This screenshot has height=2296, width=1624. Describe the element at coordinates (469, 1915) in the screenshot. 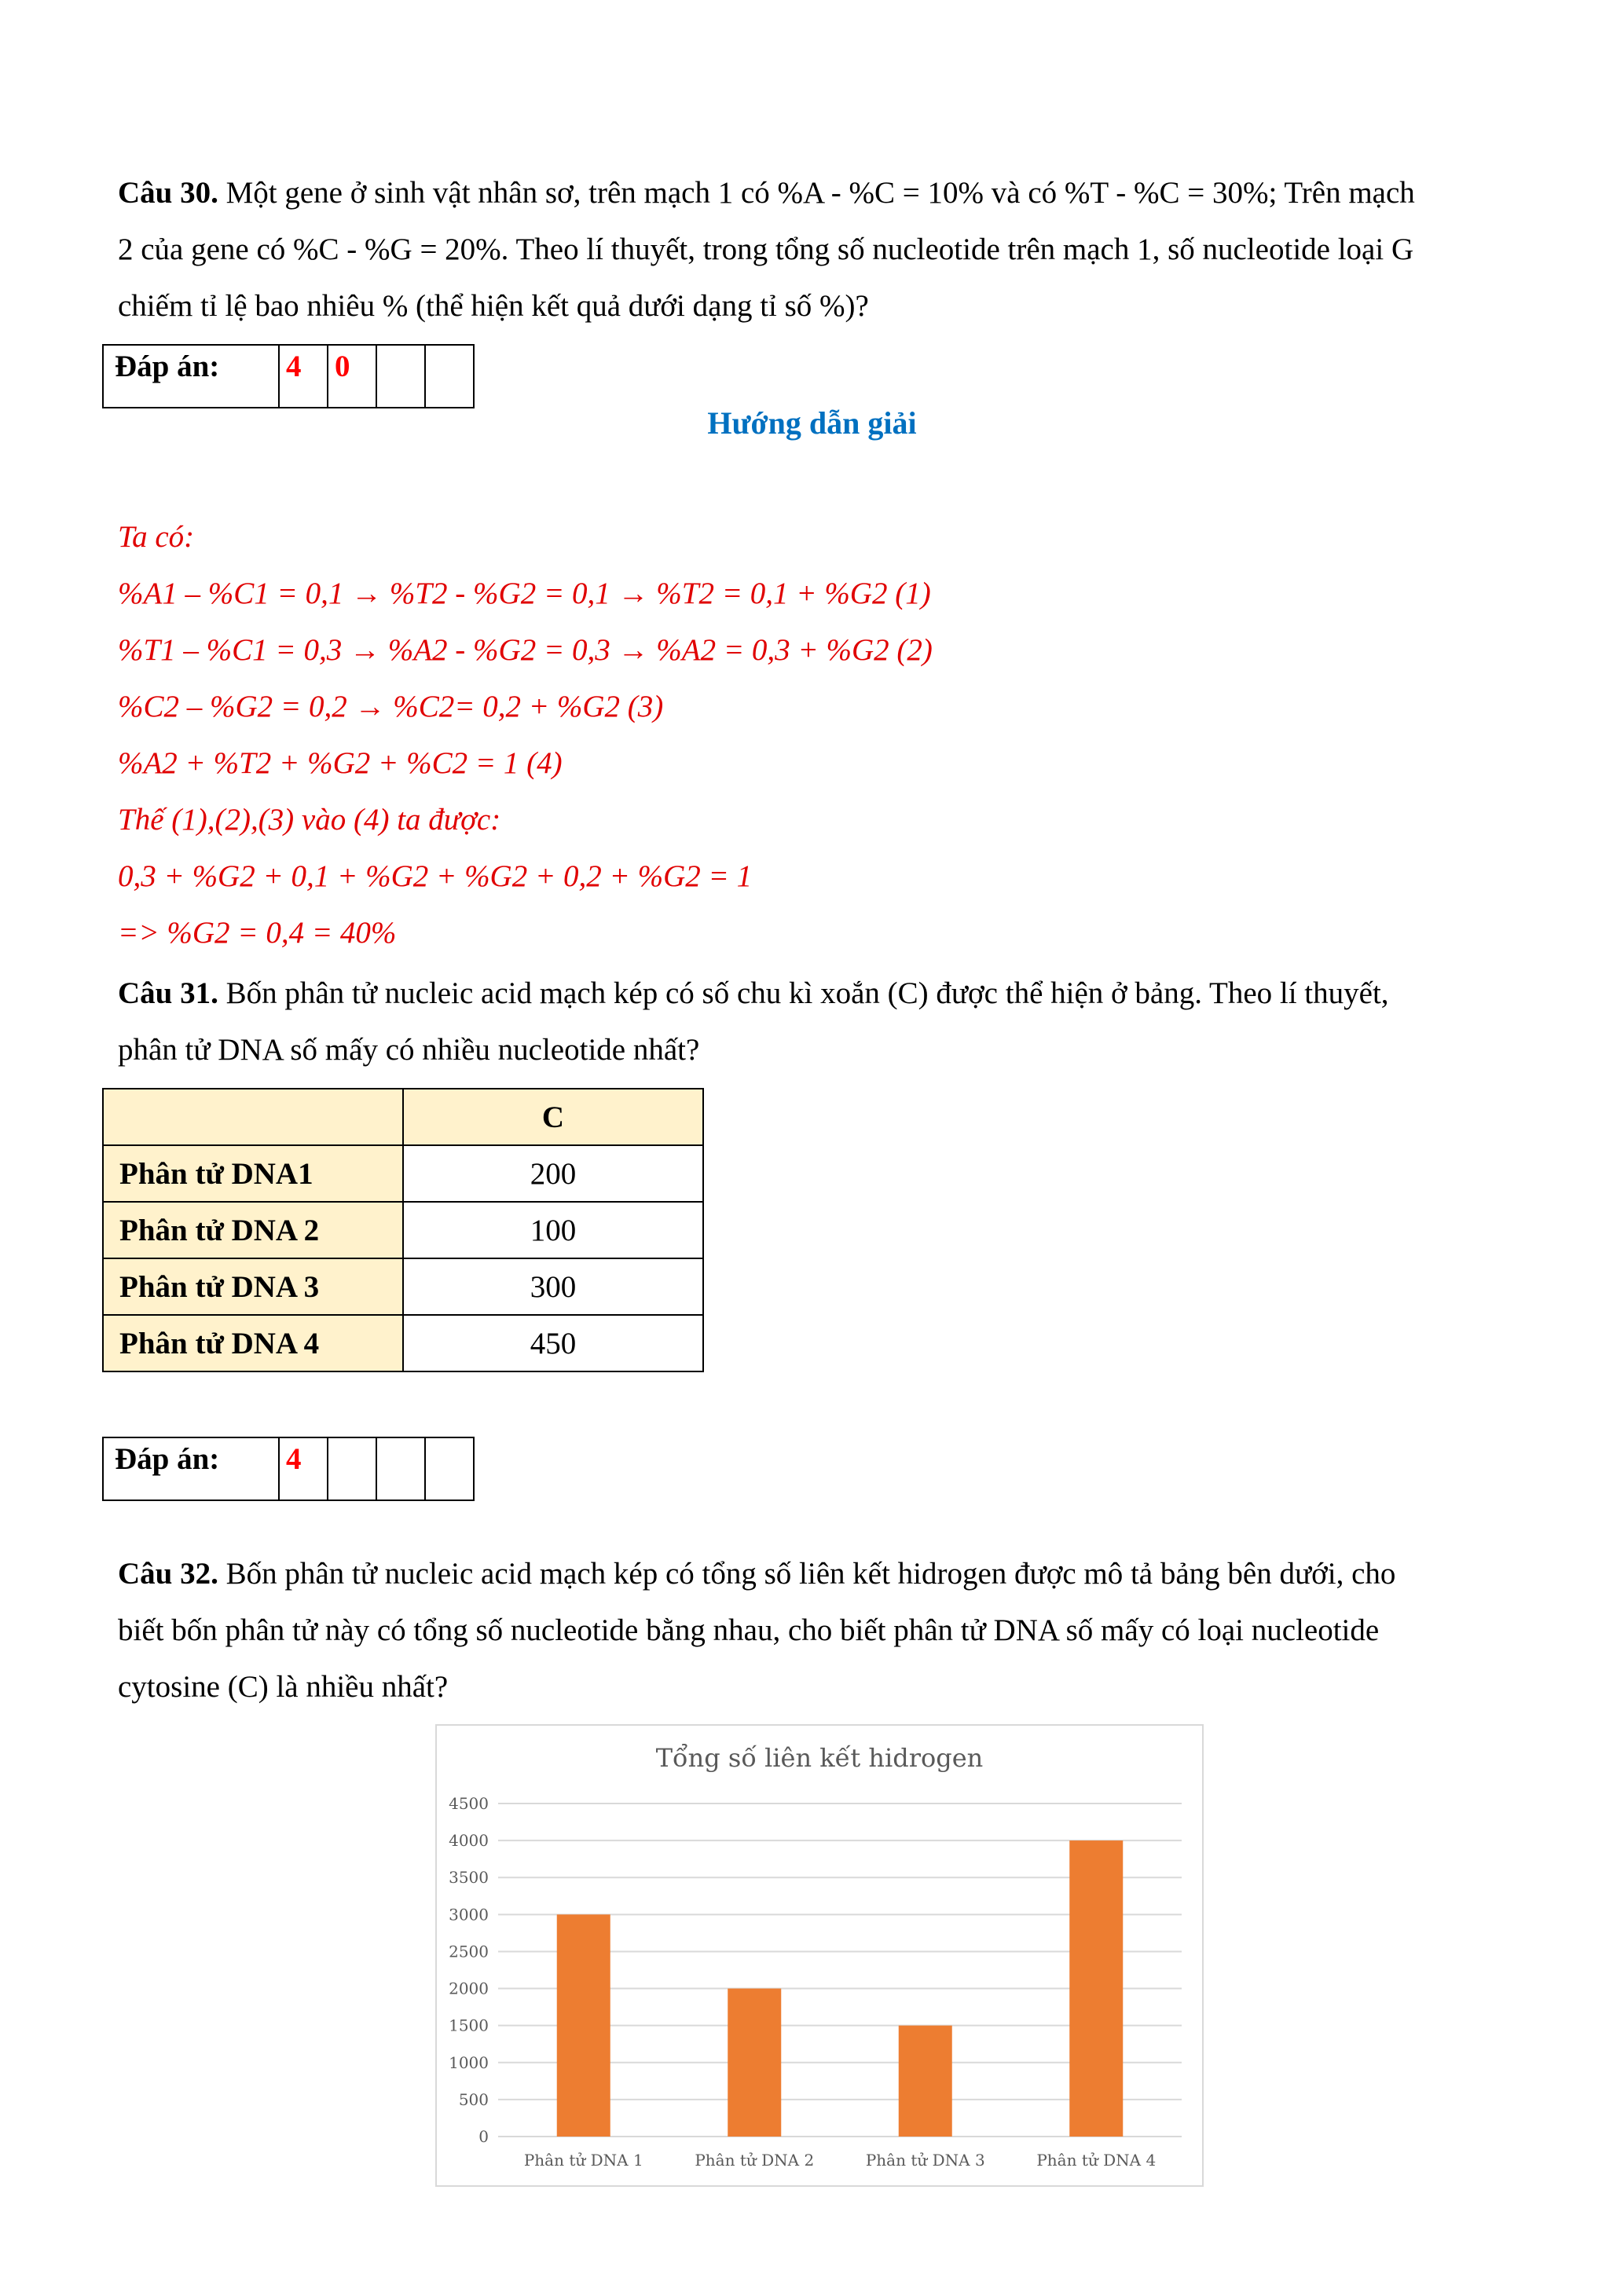

I see `y-tick-label: 3000` at that location.